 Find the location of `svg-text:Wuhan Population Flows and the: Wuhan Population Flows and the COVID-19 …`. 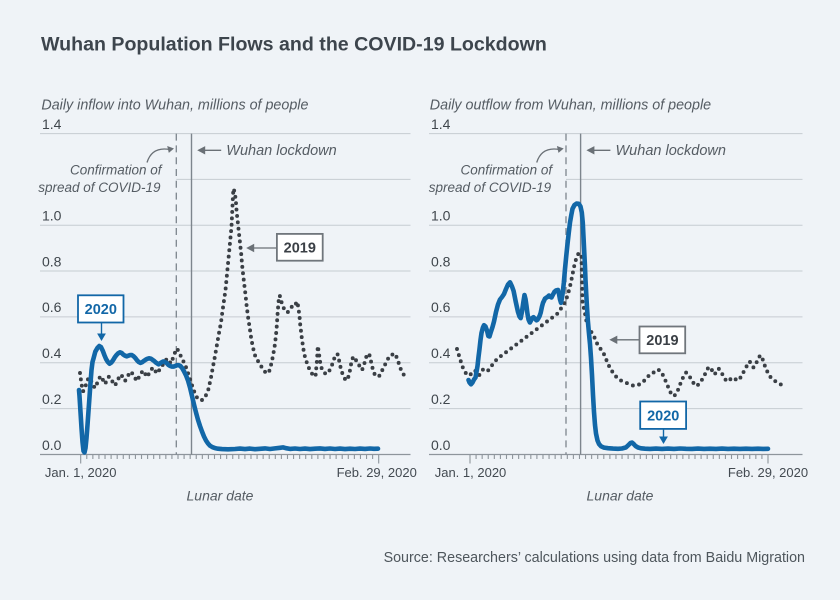

svg-text:Wuhan Population Flows and the: Wuhan Population Flows and the COVID-19 … is located at coordinates (294, 45).